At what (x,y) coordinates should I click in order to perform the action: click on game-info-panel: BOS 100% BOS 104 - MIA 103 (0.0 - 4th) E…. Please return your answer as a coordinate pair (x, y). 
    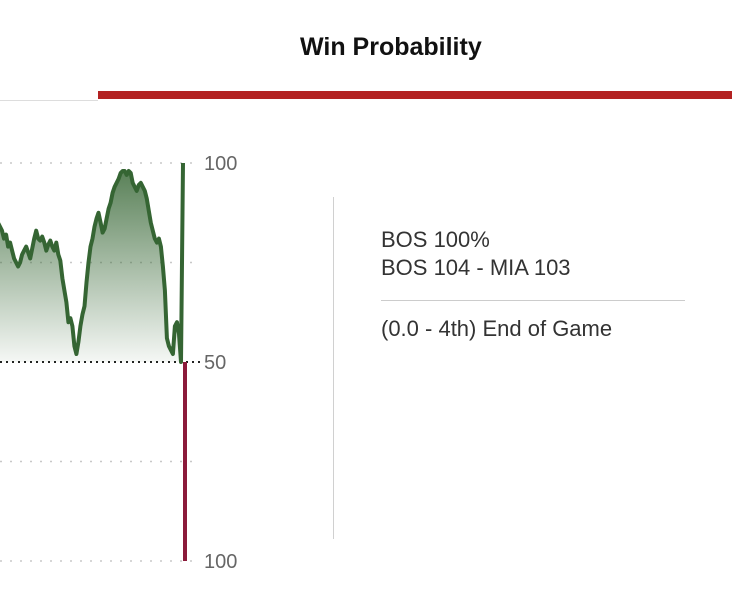
    Looking at the image, I should click on (533, 284).